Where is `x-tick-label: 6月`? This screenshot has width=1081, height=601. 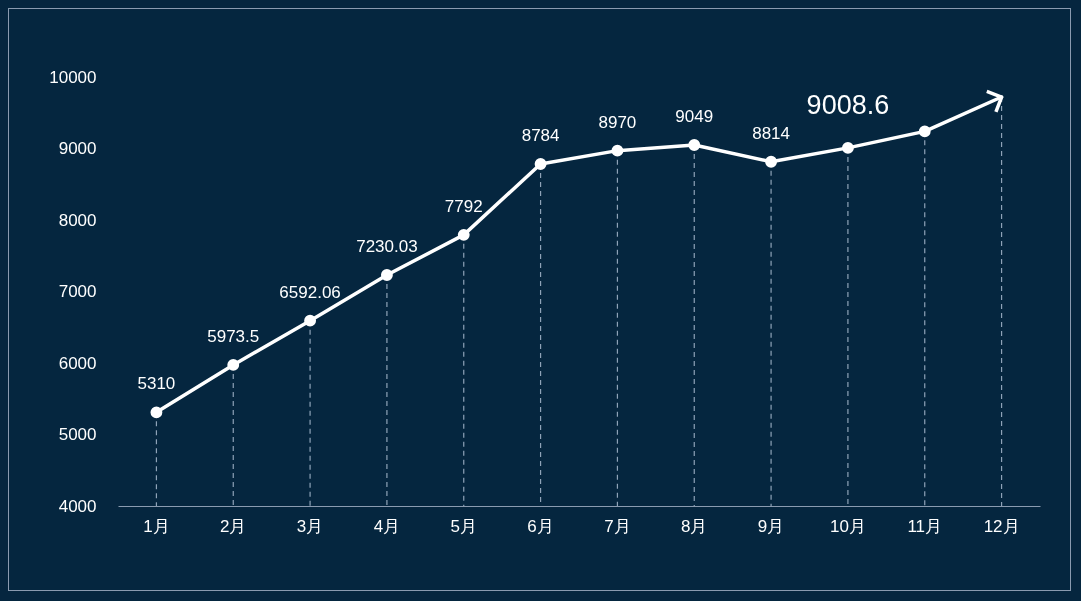 x-tick-label: 6月 is located at coordinates (540, 526).